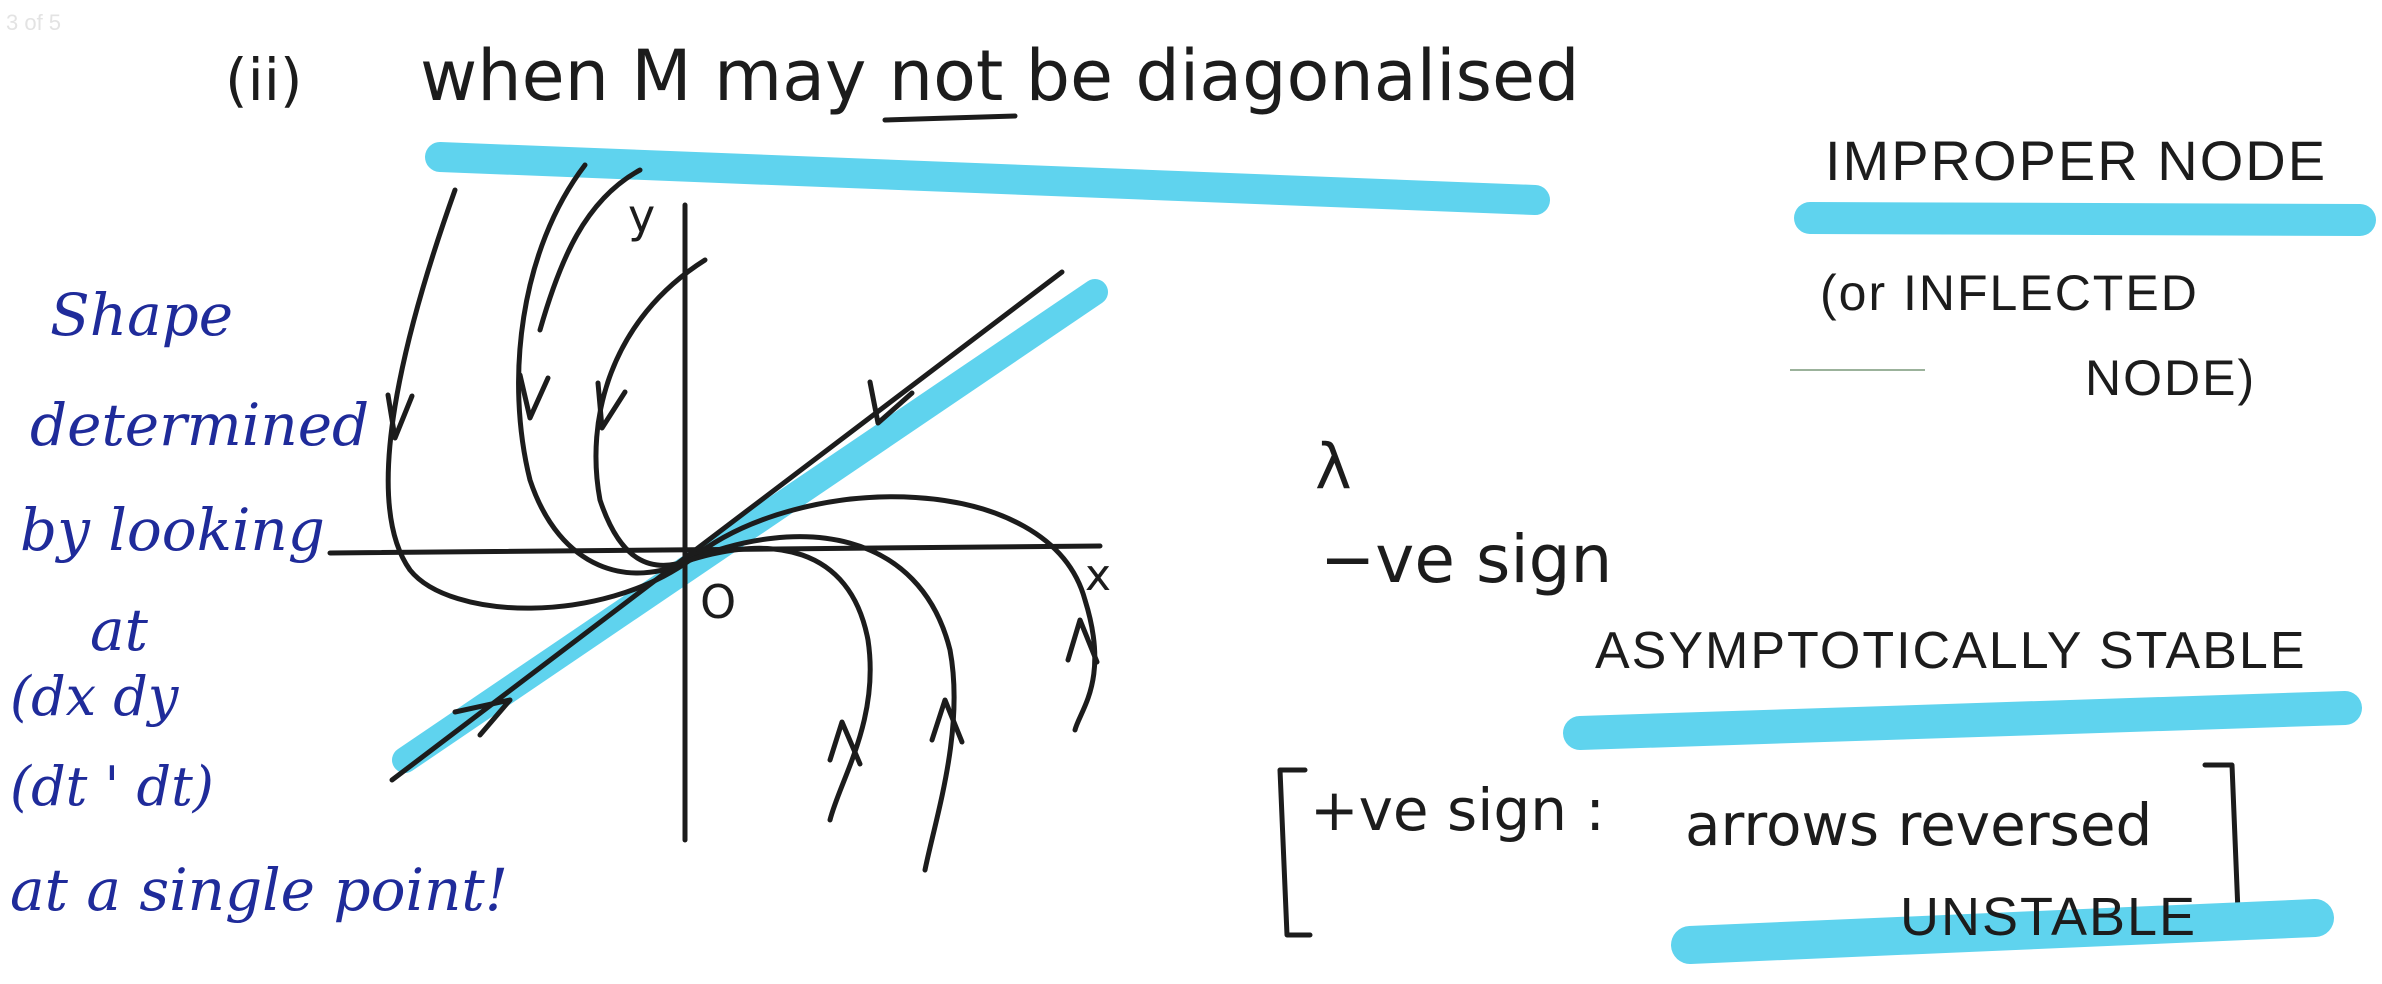 This screenshot has height=984, width=2382. Describe the element at coordinates (2170, 378) in the screenshot. I see `inflected-line-2: NODE)` at that location.